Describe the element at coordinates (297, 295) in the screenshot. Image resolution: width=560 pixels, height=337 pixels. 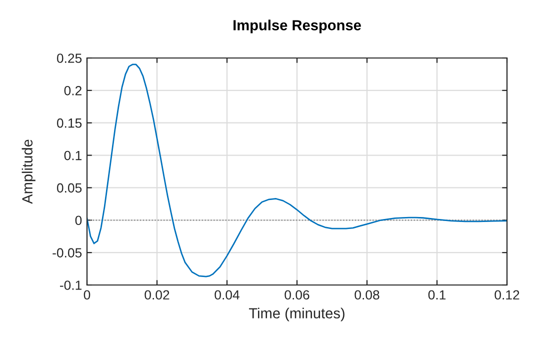
I see `x-tick-label: 0.06` at that location.